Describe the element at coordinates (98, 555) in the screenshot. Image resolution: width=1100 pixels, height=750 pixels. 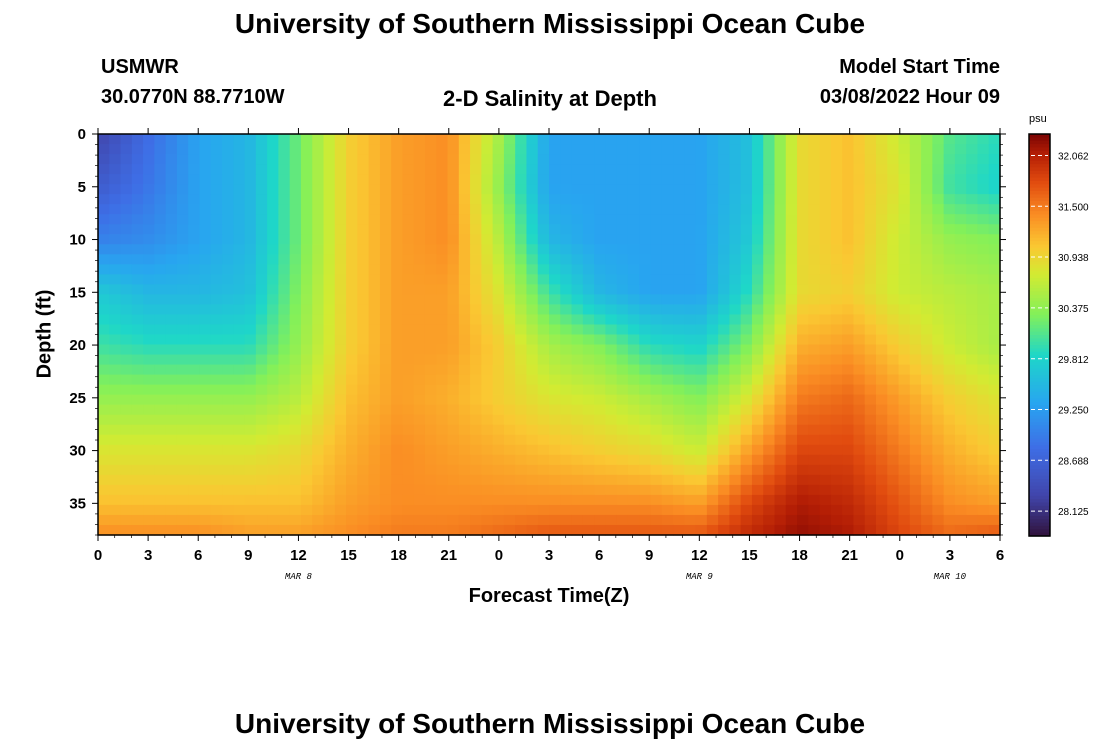
I see `x-tick-label: 0` at that location.